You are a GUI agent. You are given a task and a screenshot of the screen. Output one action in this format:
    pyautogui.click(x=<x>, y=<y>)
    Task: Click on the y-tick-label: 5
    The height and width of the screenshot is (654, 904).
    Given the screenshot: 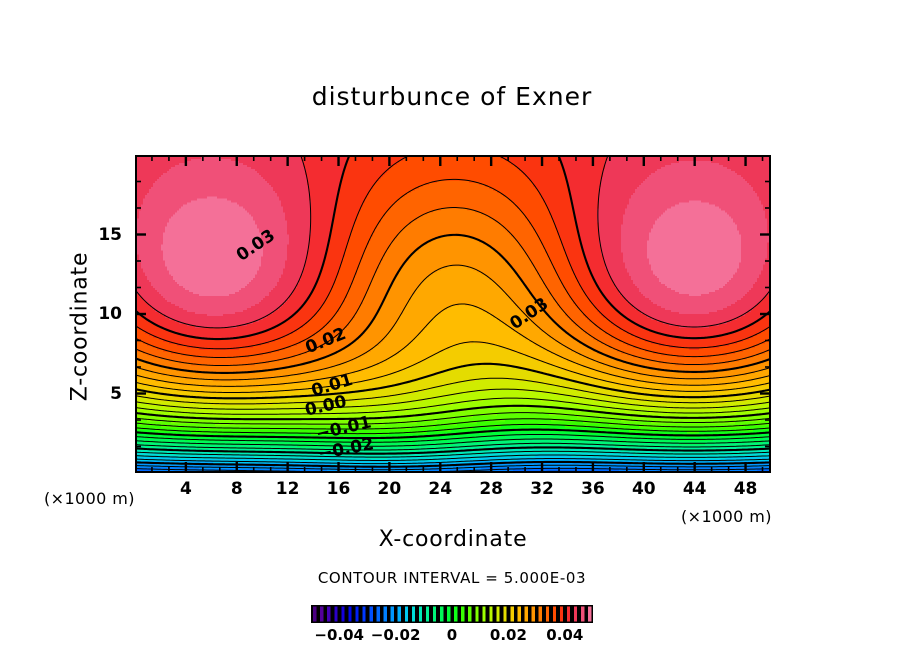 What is the action you would take?
    pyautogui.click(x=116, y=393)
    